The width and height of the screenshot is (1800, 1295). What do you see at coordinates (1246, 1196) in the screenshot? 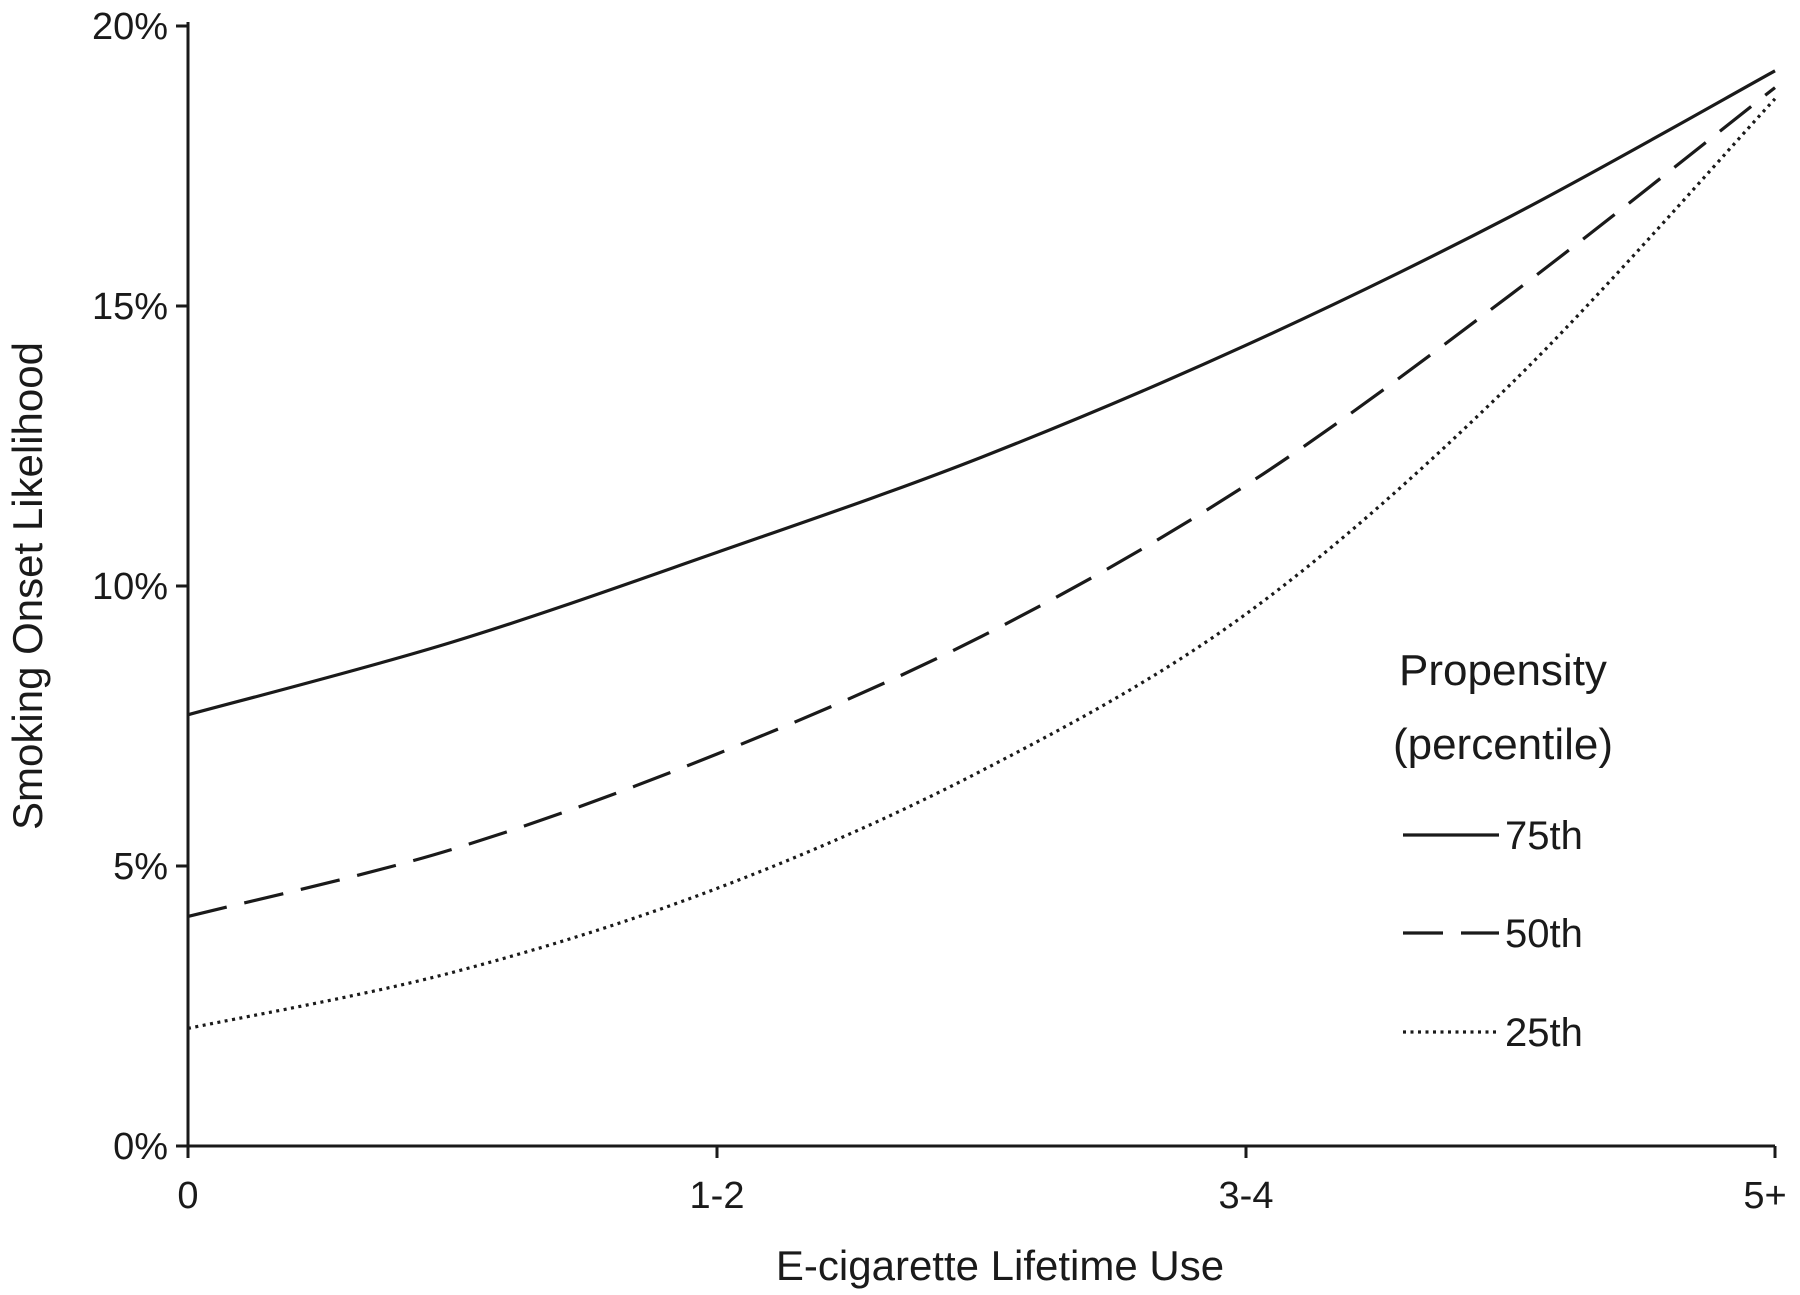
I see `x-tick-label: 3-4` at bounding box center [1246, 1196].